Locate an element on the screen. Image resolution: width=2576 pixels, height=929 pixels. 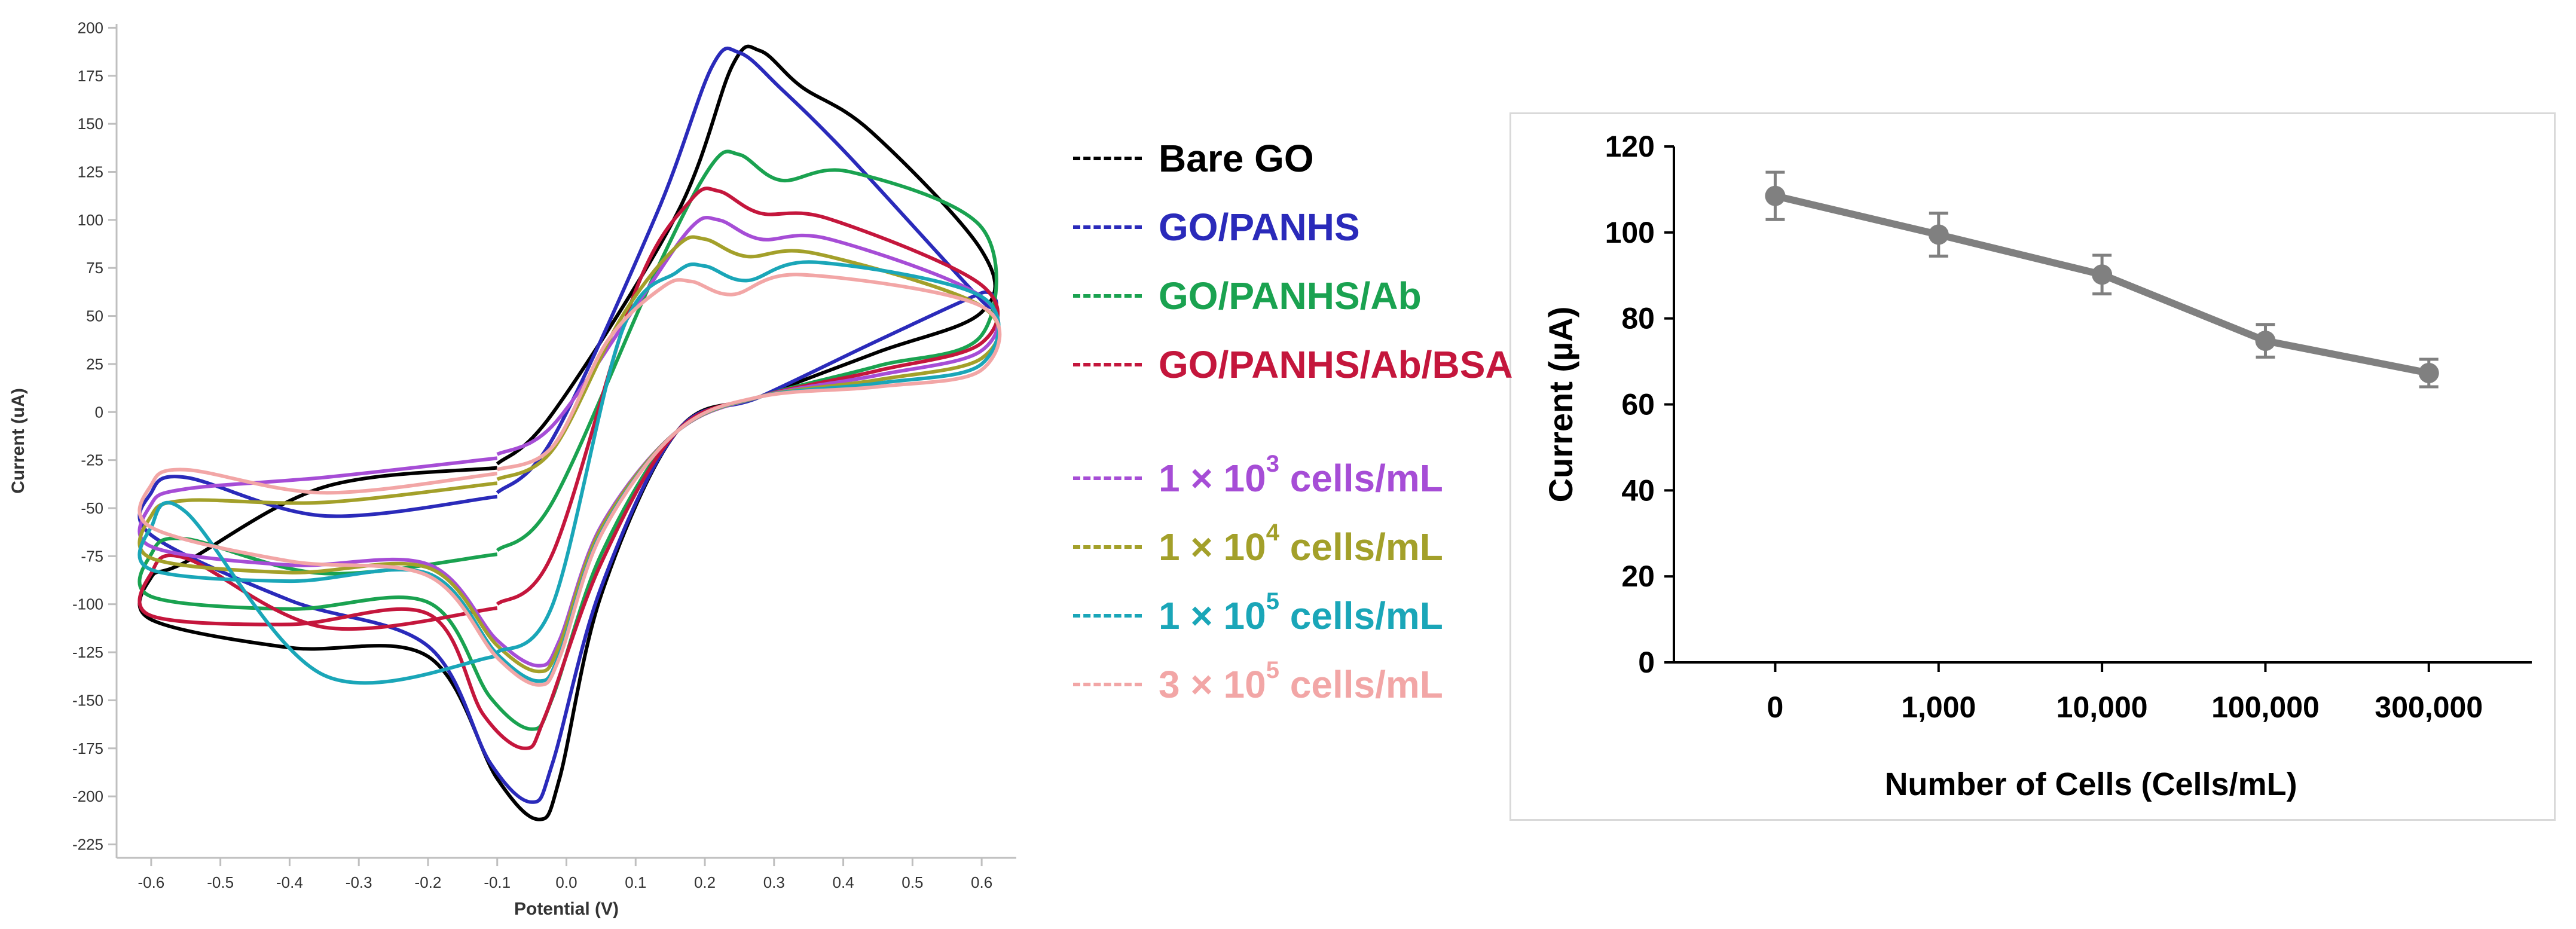
cv-y-axis-label: Current (uA) is located at coordinates (18, 441).